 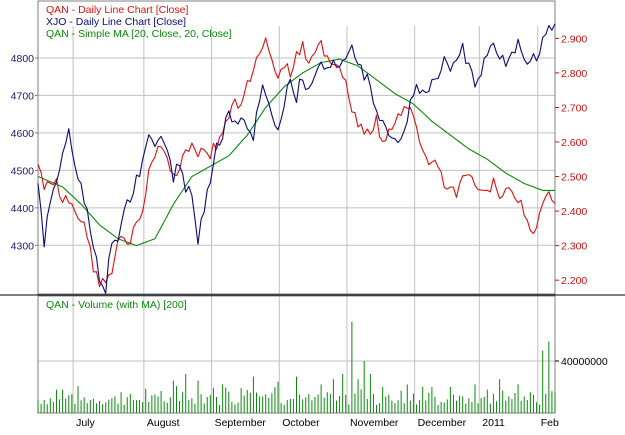 I want to click on left-axis-tick-label: 4400, so click(x=23, y=209).